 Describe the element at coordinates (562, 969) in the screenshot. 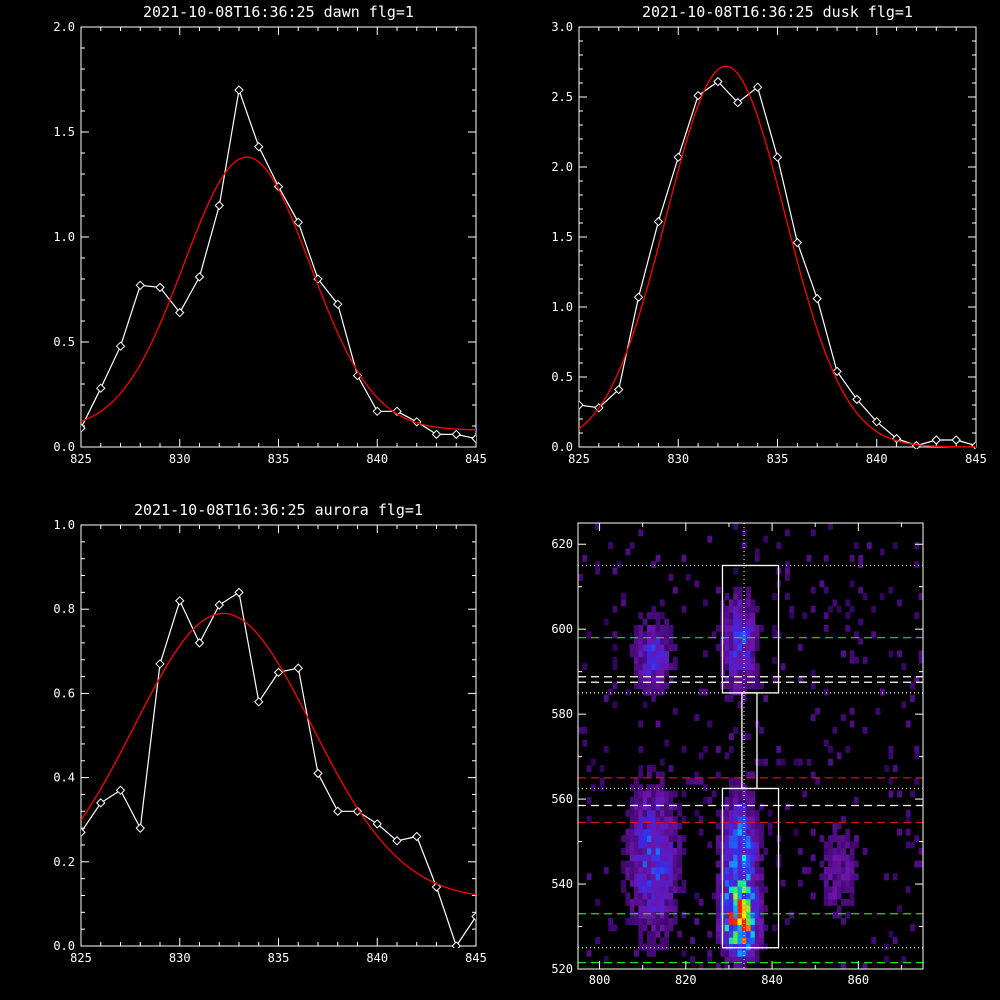

I see `y-tick-label: 520` at that location.